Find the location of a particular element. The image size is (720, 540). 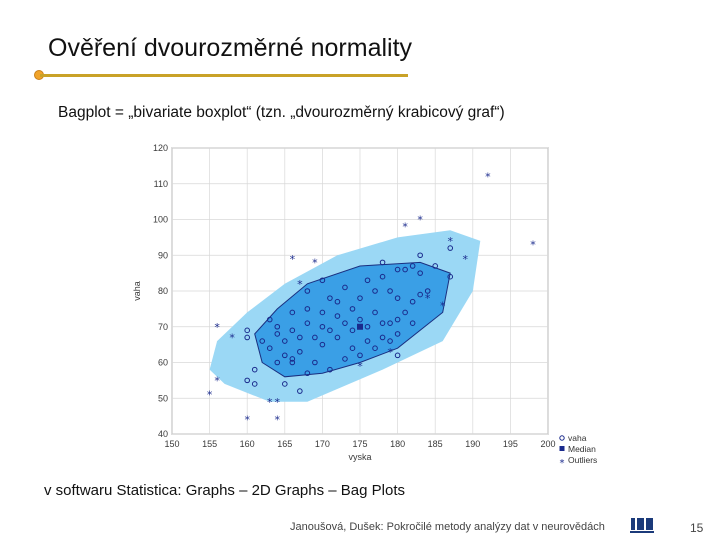

legend-marker-median is located at coordinates (562, 448).